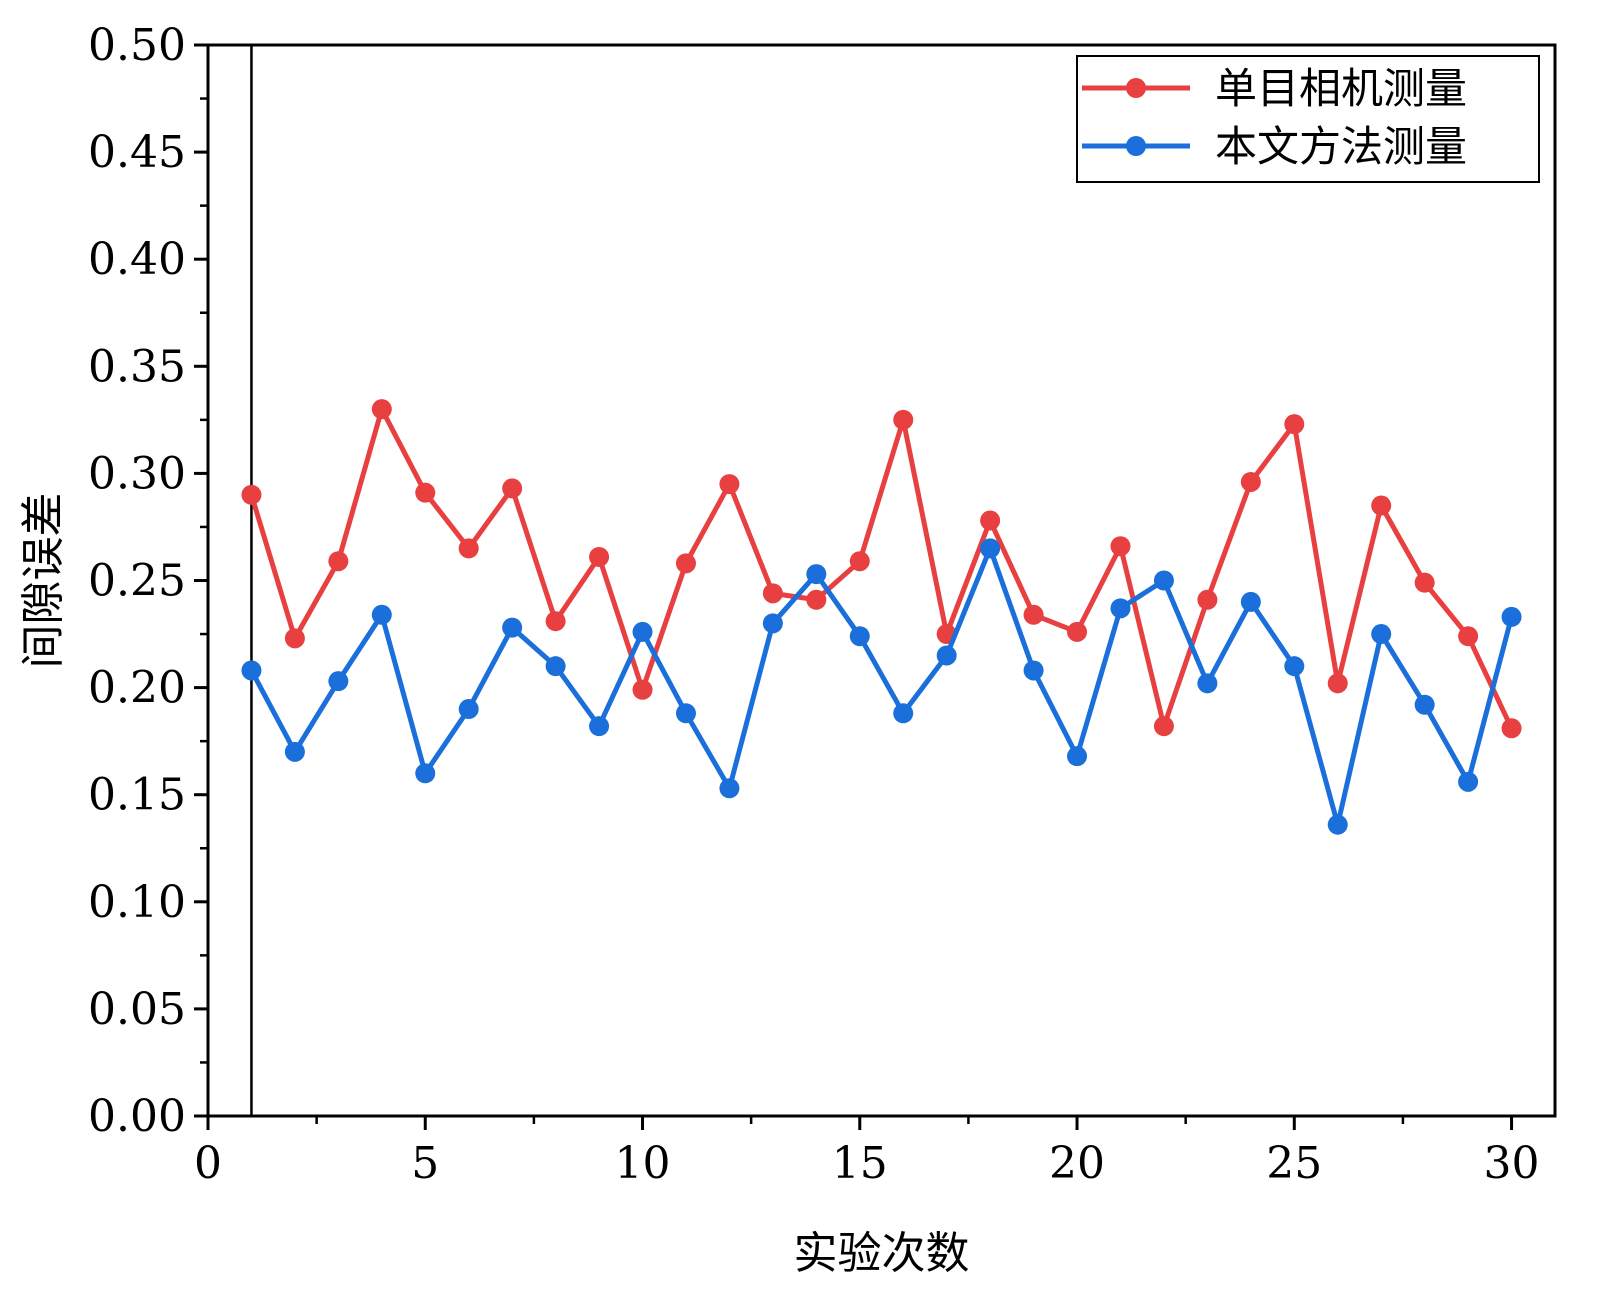 Image resolution: width=1601 pixels, height=1313 pixels. What do you see at coordinates (137, 581) in the screenshot?
I see `y-tick-label: 0.25` at bounding box center [137, 581].